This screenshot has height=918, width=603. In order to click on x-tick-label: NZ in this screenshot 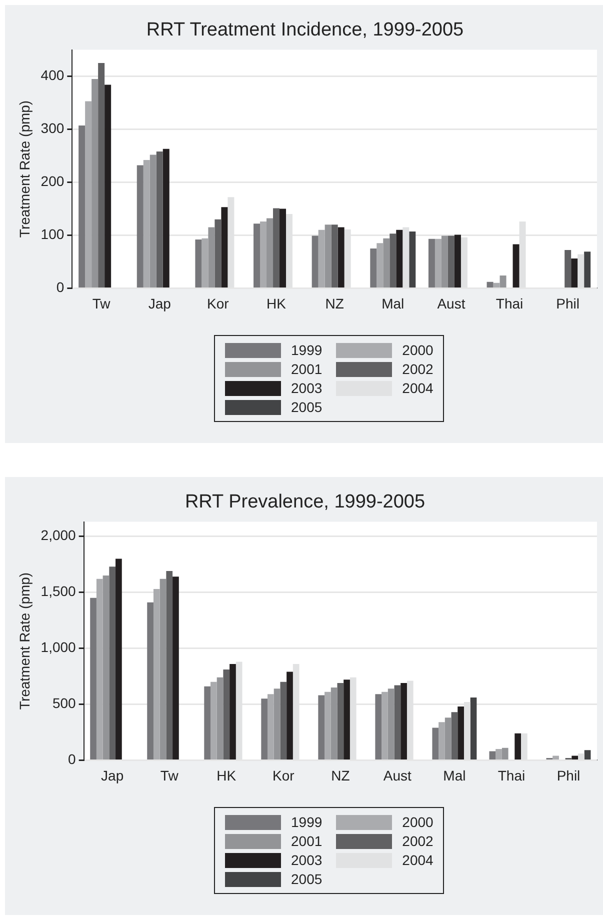, I will do `click(340, 775)`.